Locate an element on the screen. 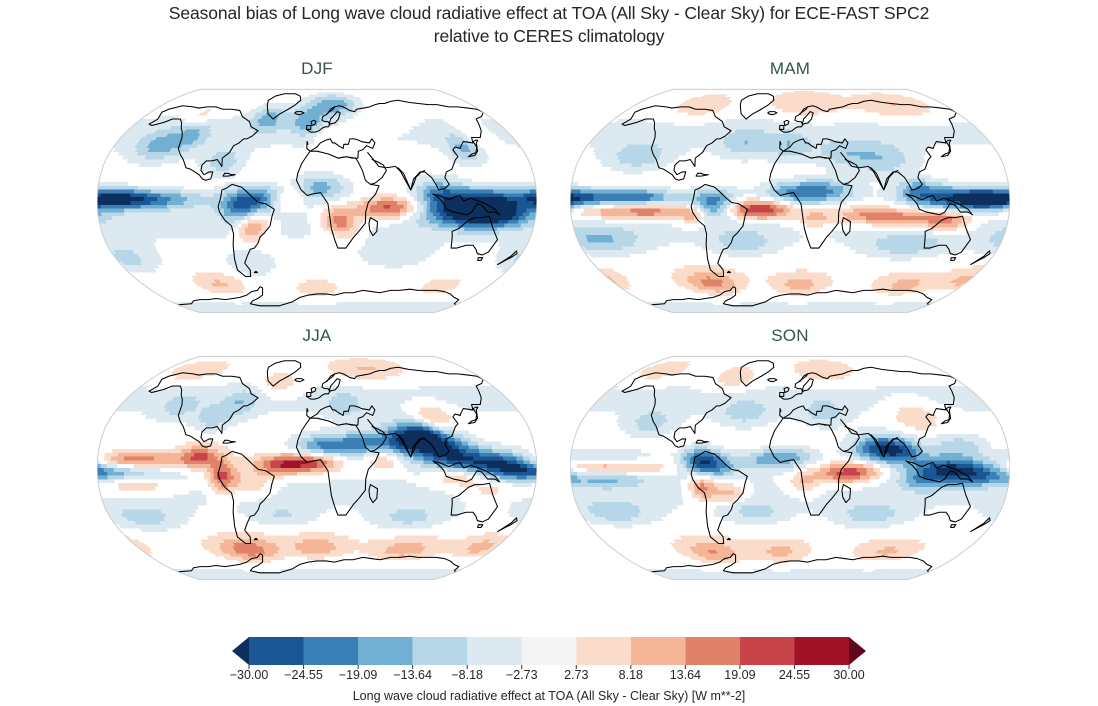  colorbar-tick-label: −30.00 is located at coordinates (249, 675).